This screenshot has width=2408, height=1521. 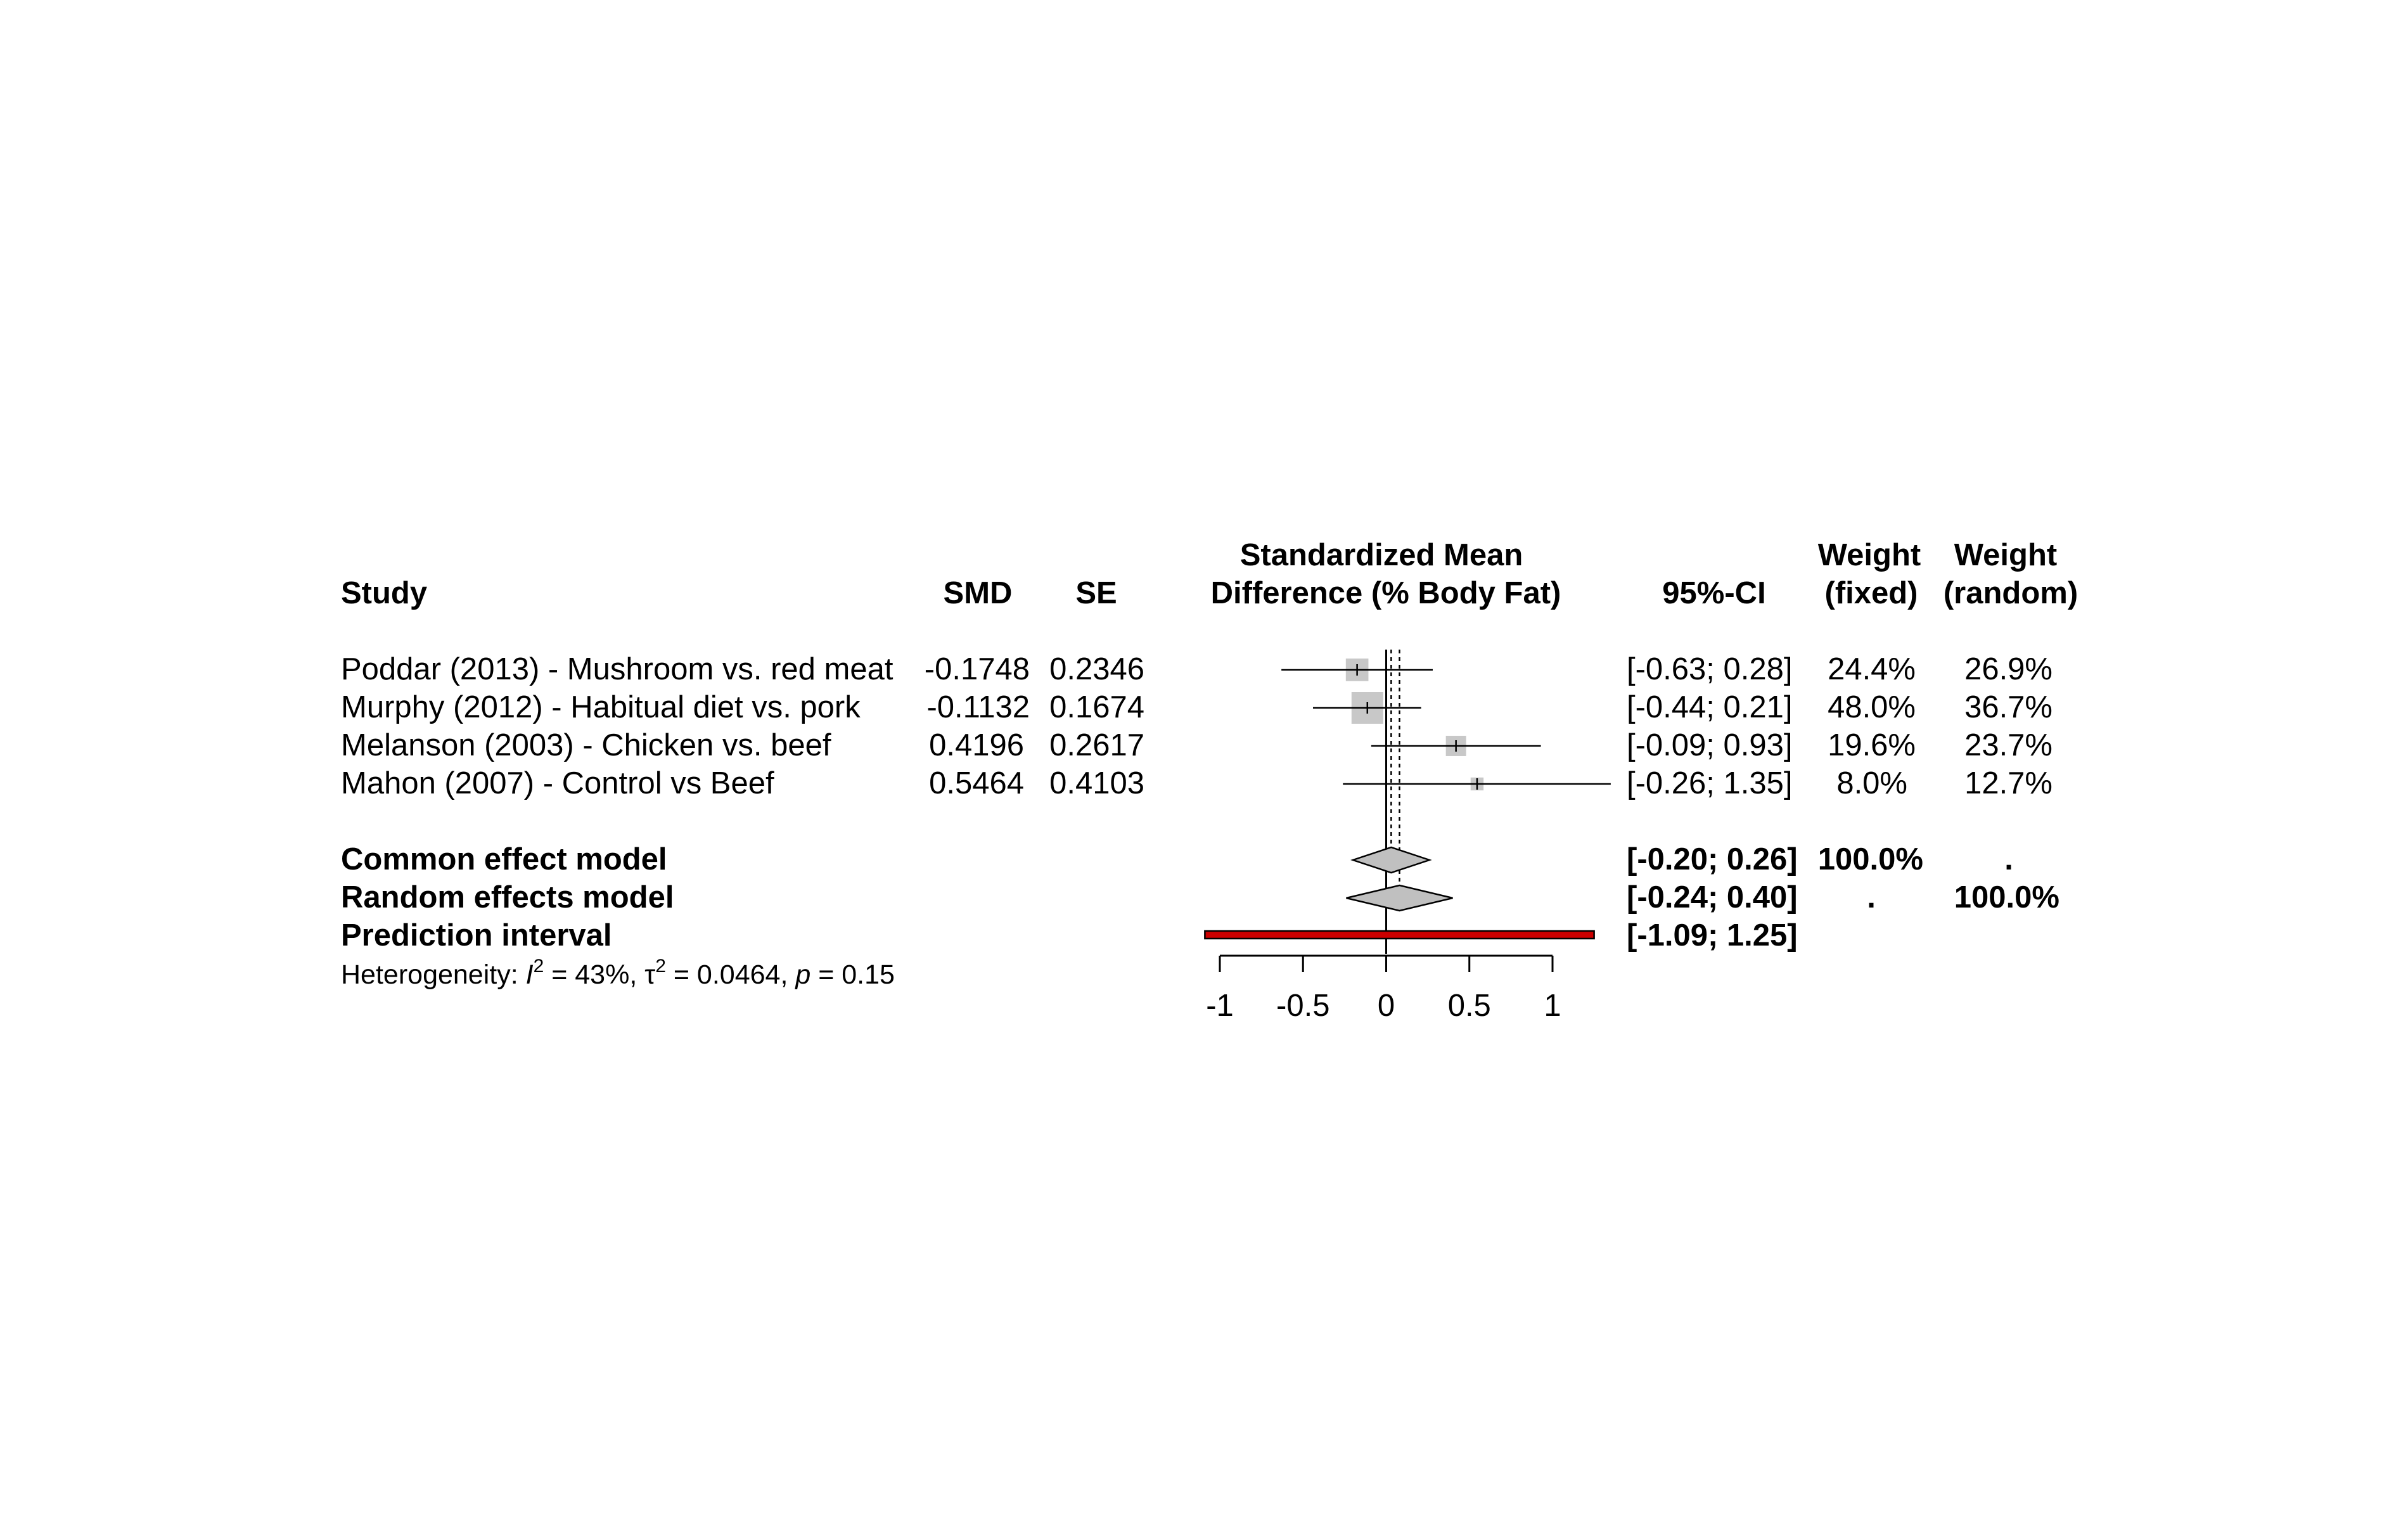 What do you see at coordinates (977, 669) in the screenshot?
I see `study-smd: -0.1748` at bounding box center [977, 669].